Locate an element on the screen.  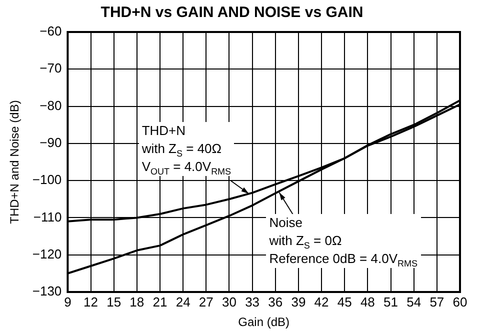
y-tick-label: −90 is located at coordinates (51, 142).